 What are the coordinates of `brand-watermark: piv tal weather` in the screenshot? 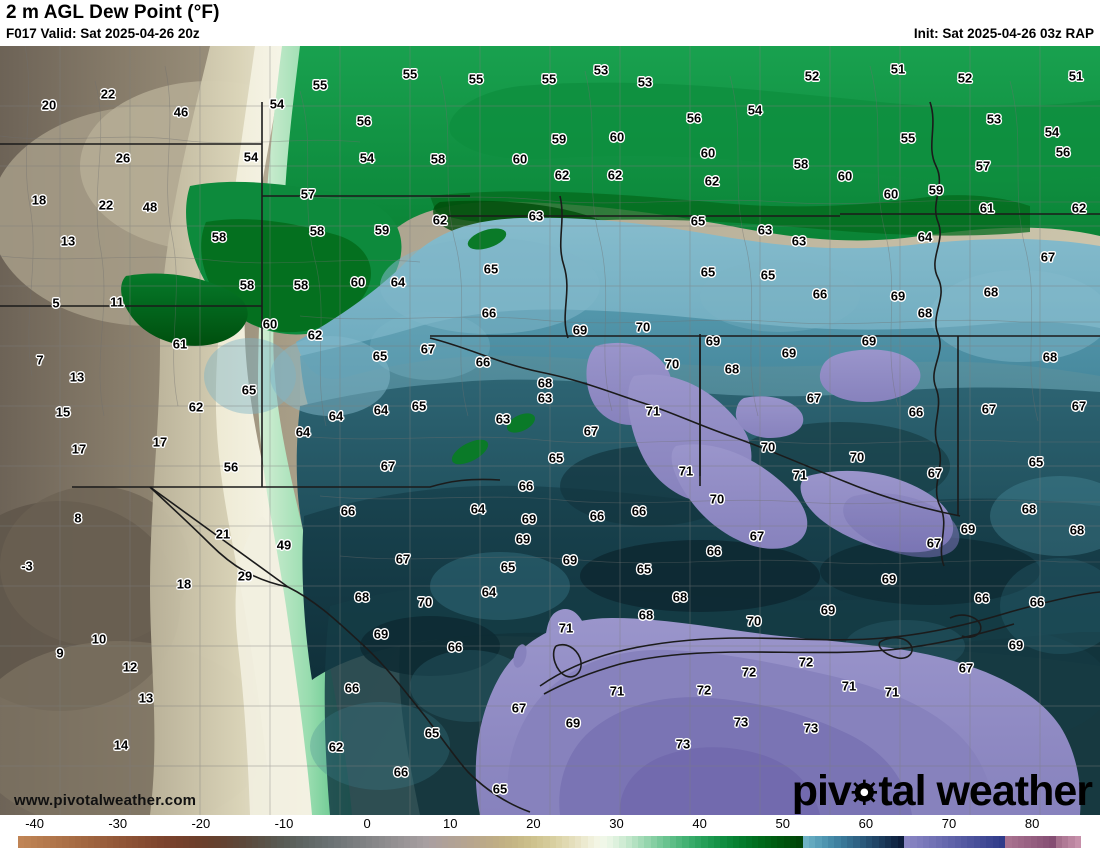 It's located at (942, 791).